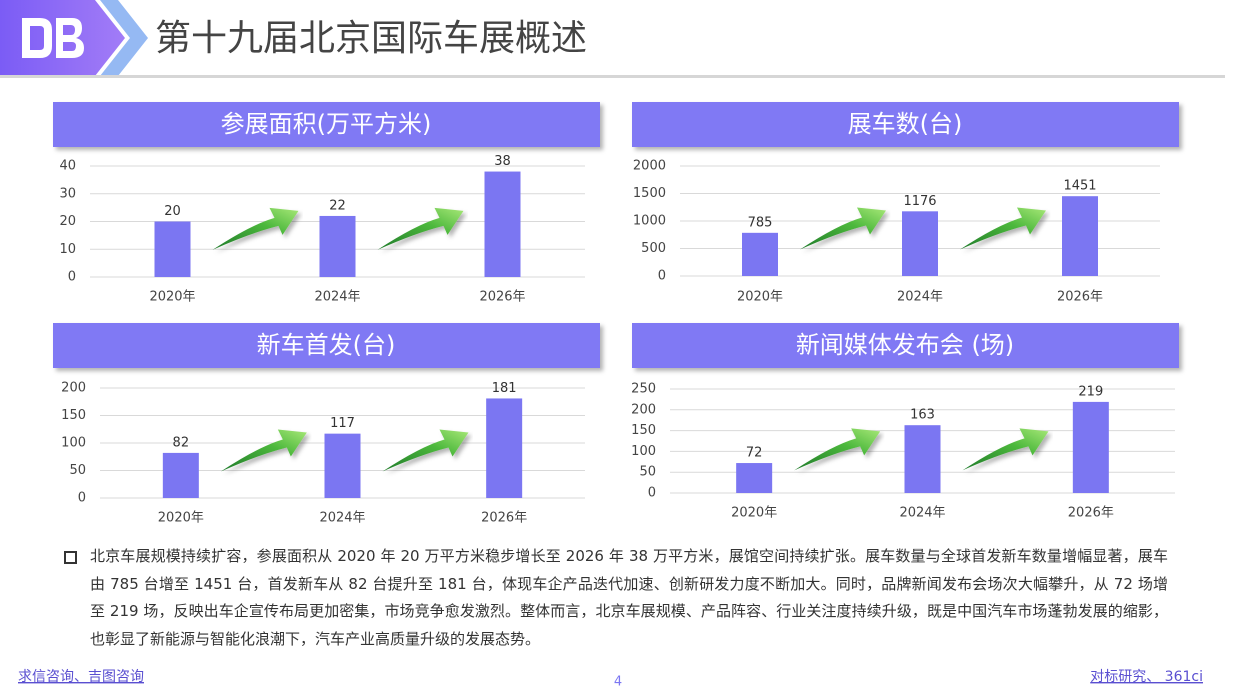  Describe the element at coordinates (172, 211) in the screenshot. I see `data-label: 20` at that location.